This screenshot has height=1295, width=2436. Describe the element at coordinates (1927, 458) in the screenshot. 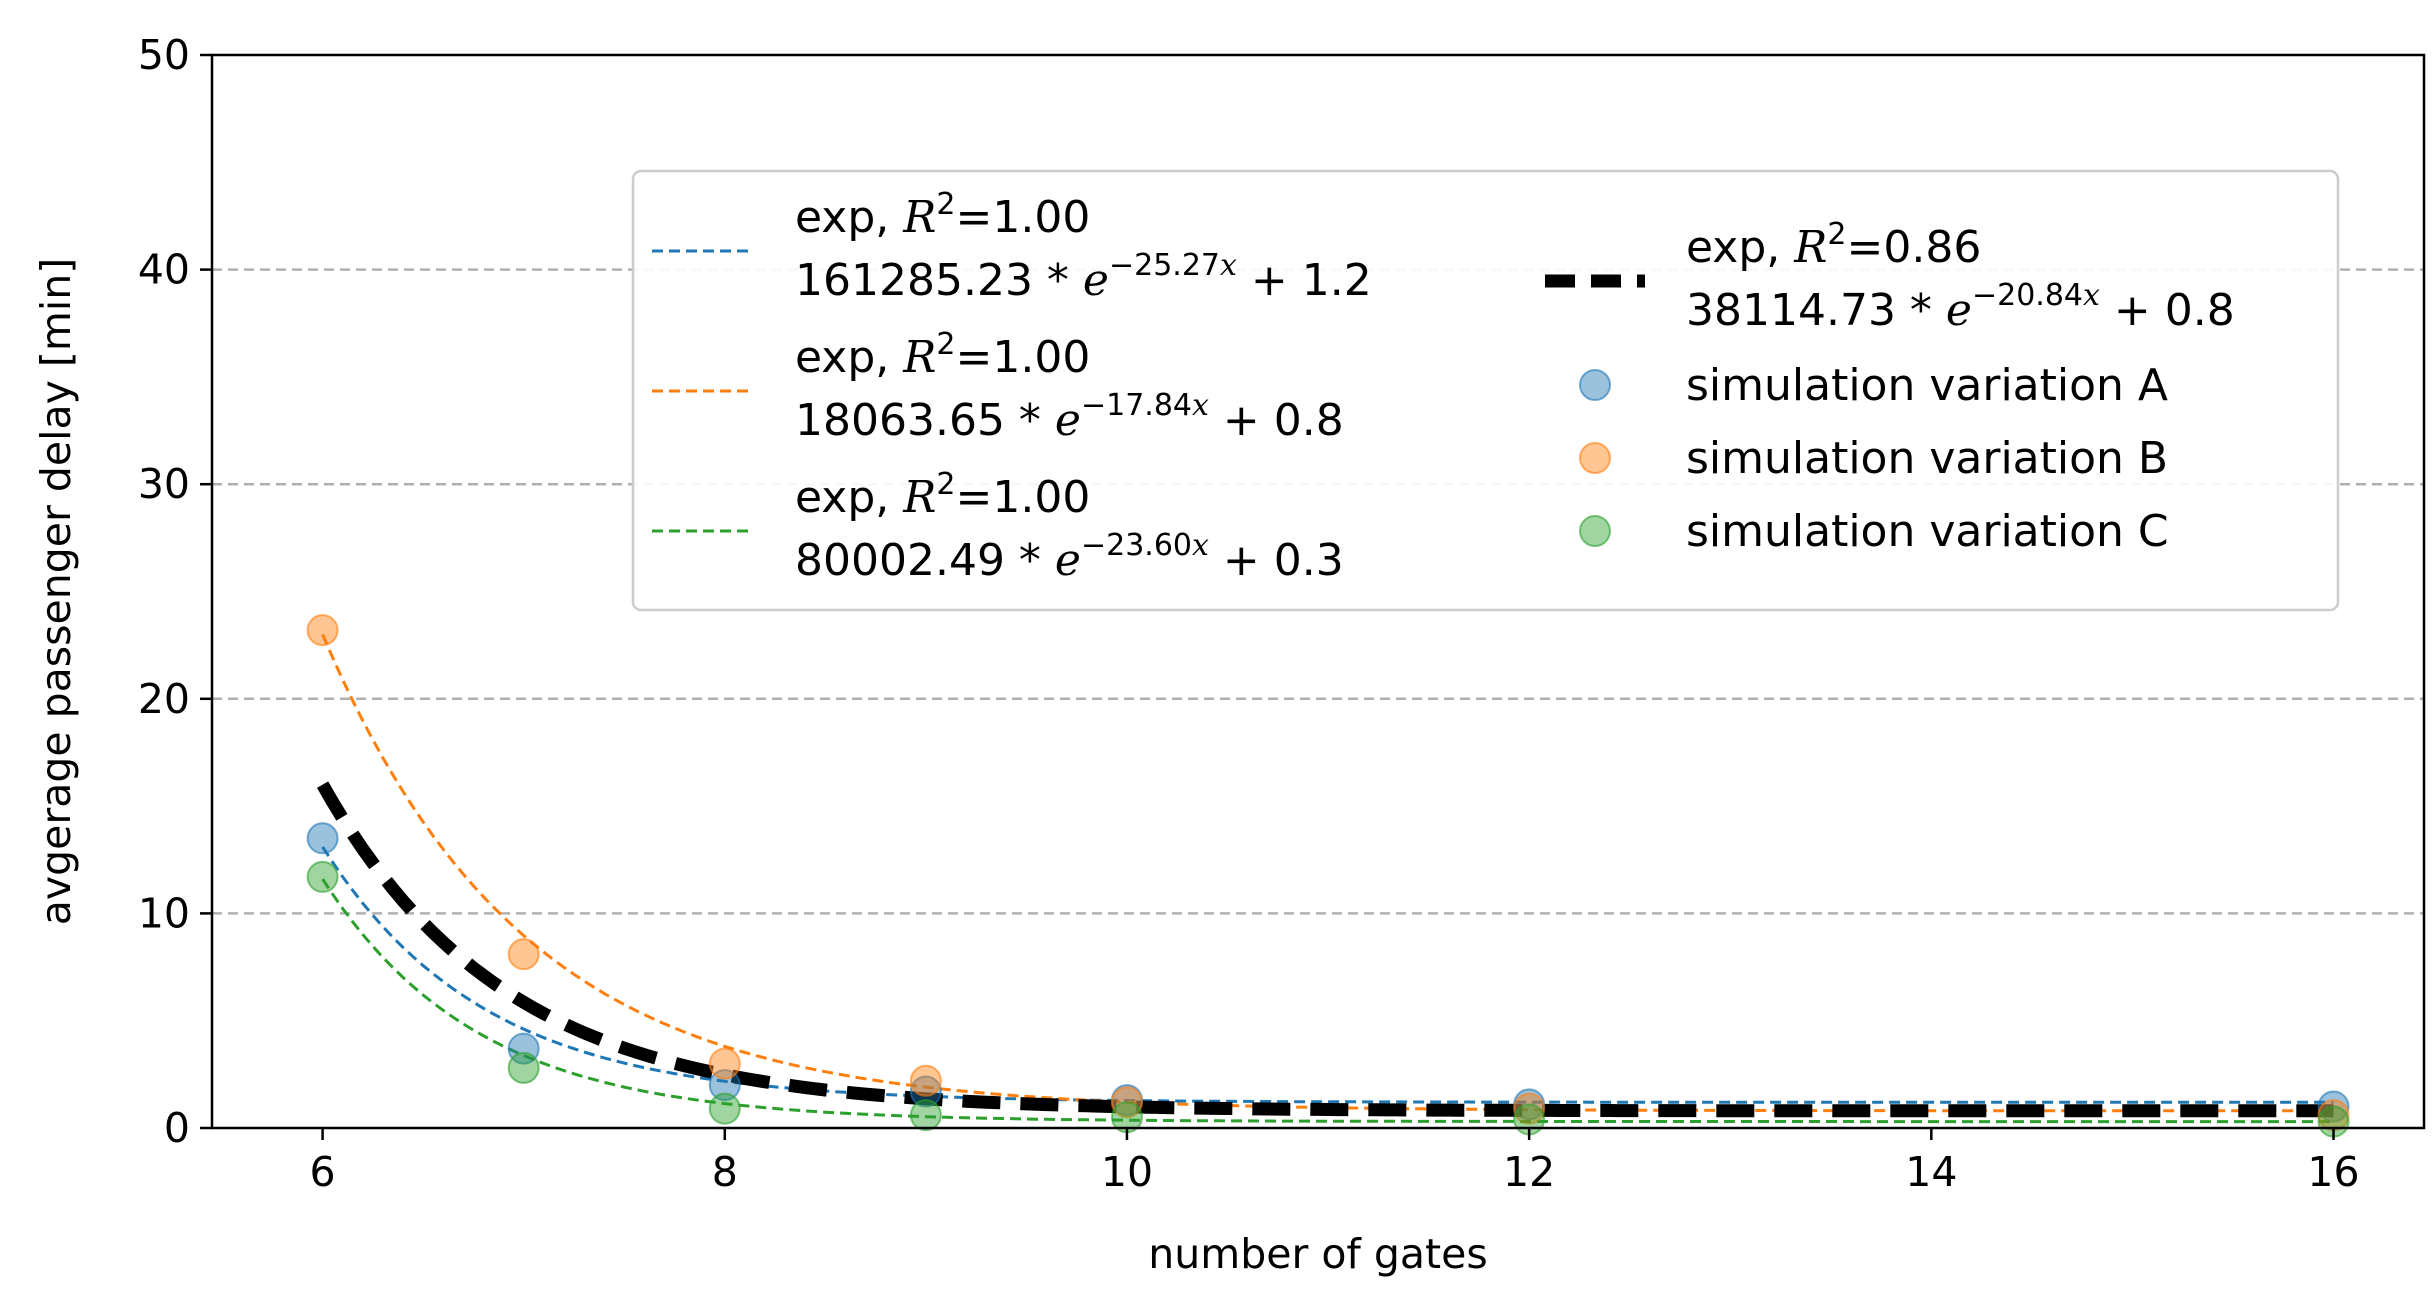

I see `legend-label-B: simulation variation B` at that location.